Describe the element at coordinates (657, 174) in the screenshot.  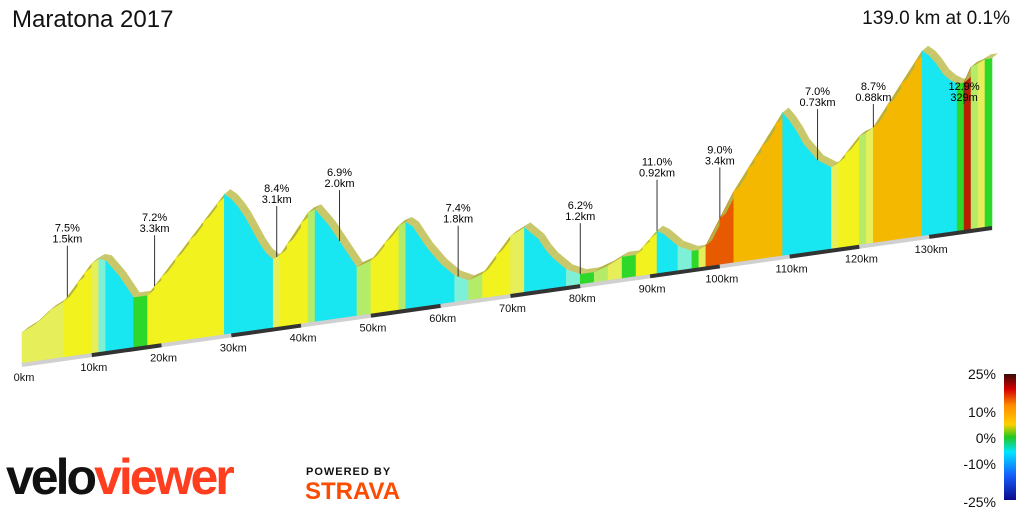
I see `climb-length-label: 0.92km` at that location.